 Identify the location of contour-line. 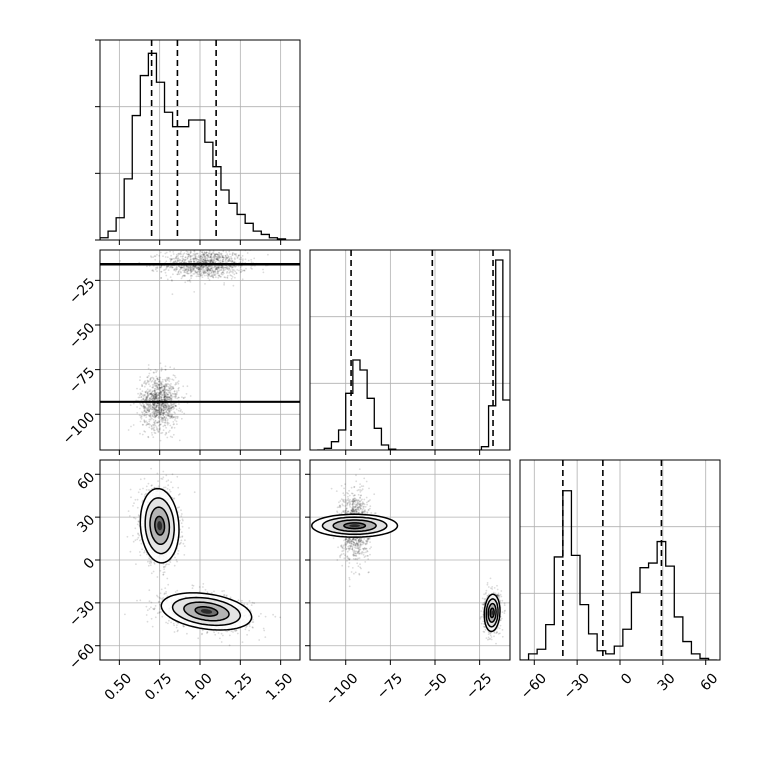
(206, 611).